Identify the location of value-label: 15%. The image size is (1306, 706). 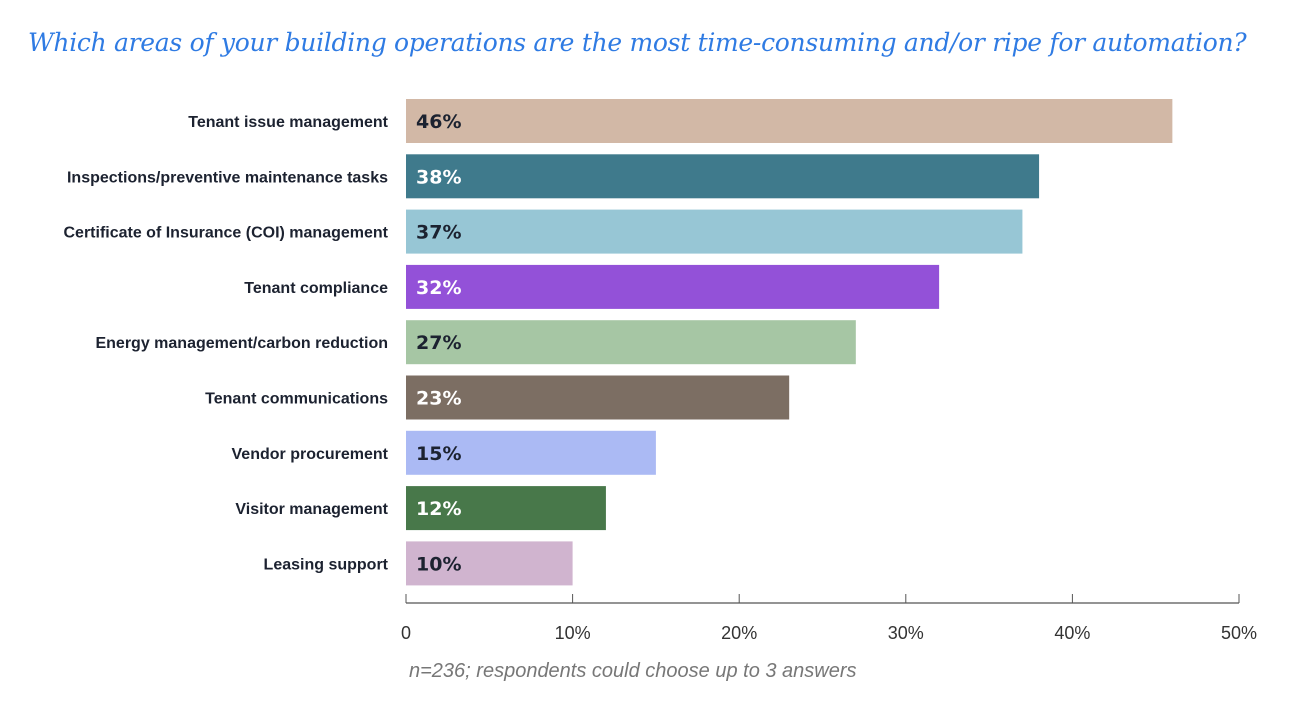
(438, 454).